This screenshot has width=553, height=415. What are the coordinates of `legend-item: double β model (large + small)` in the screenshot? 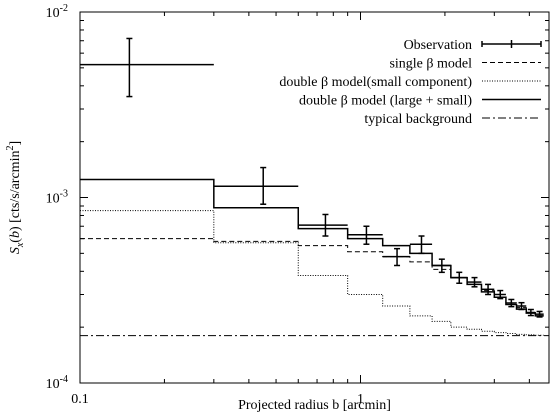 It's located at (420, 101).